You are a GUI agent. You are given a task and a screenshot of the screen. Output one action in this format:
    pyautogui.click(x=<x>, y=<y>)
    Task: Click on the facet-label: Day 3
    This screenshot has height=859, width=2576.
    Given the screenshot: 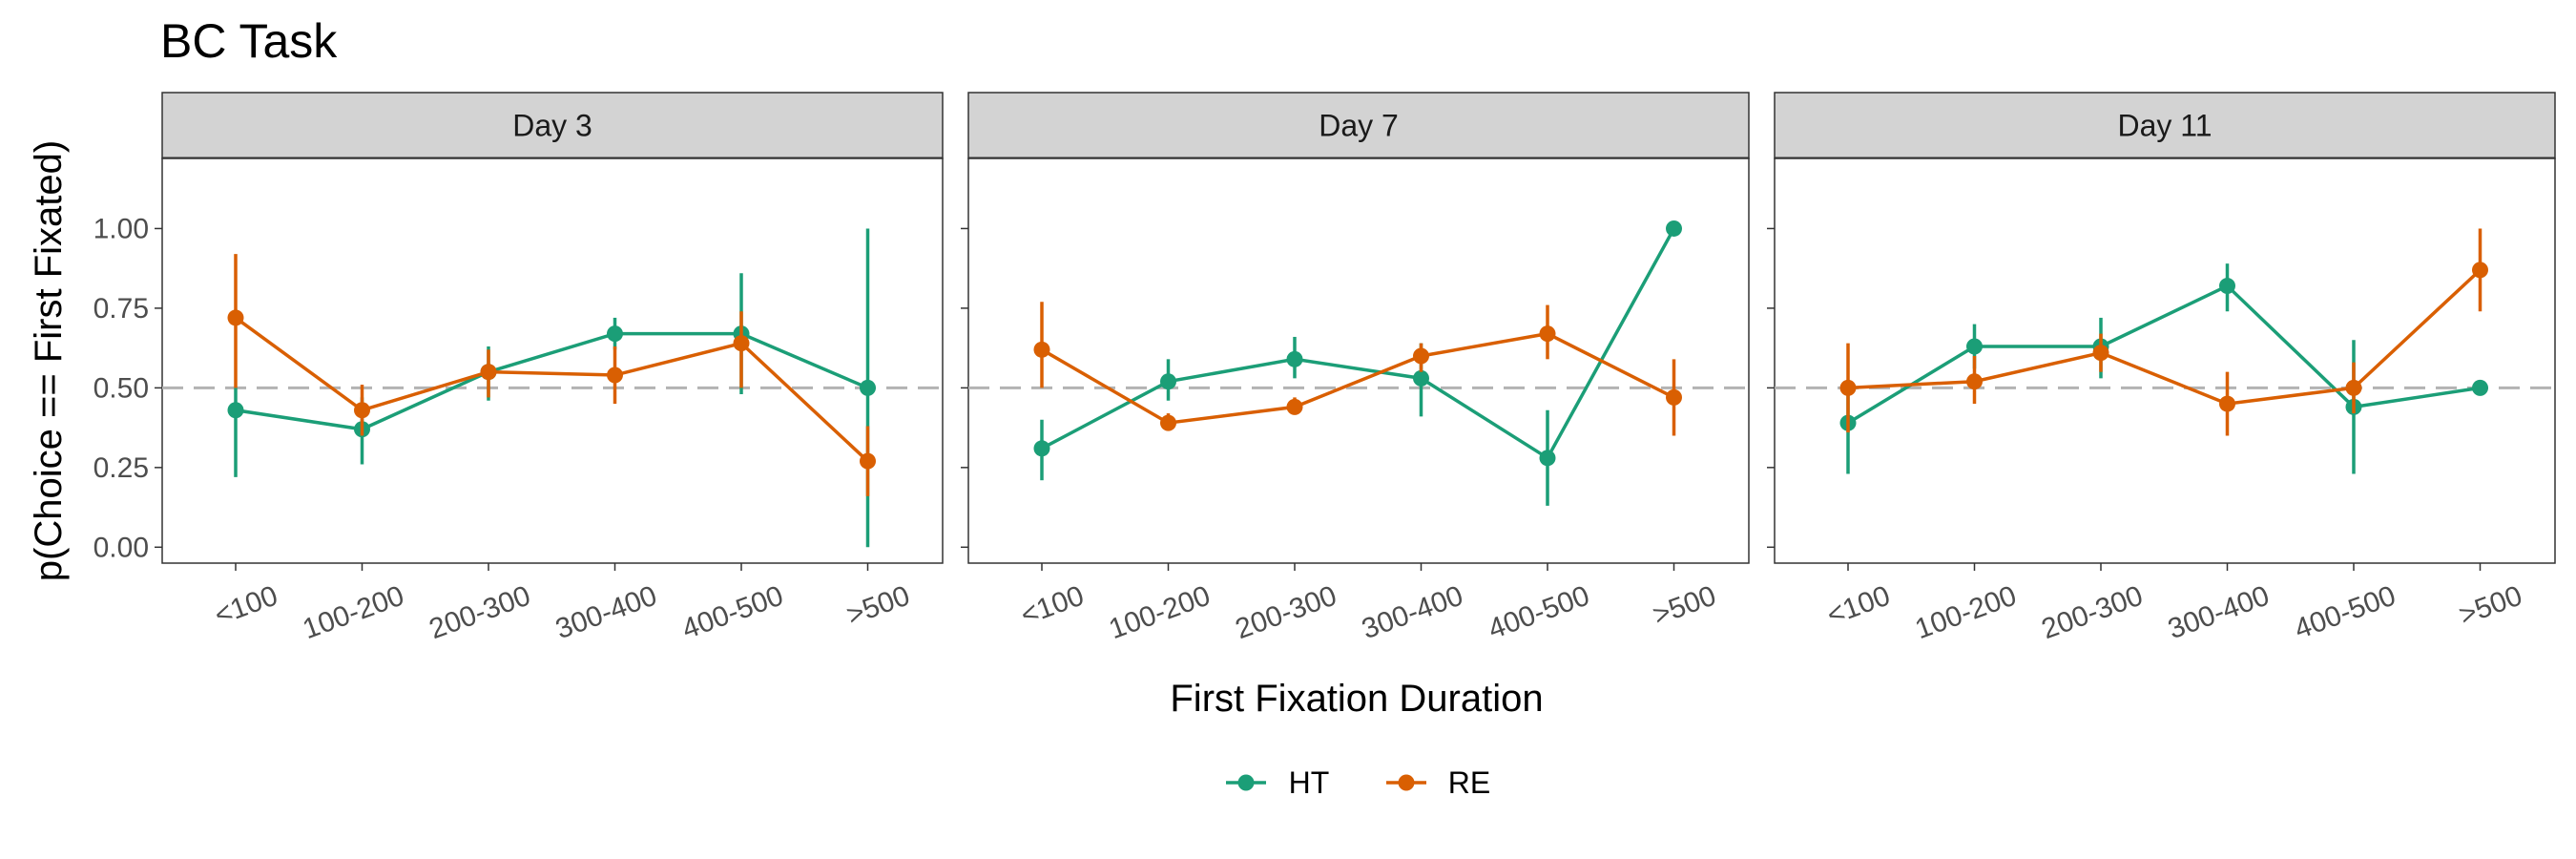 What is the action you would take?
    pyautogui.click(x=552, y=126)
    